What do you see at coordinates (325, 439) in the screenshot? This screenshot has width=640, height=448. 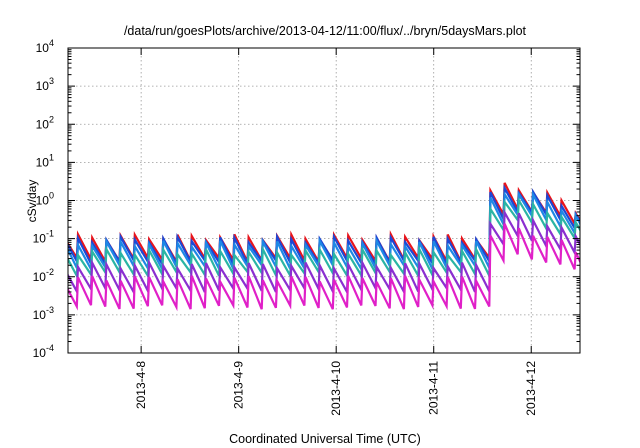 I see `x-axis-label: Coordinated Universal Time (UTC)` at bounding box center [325, 439].